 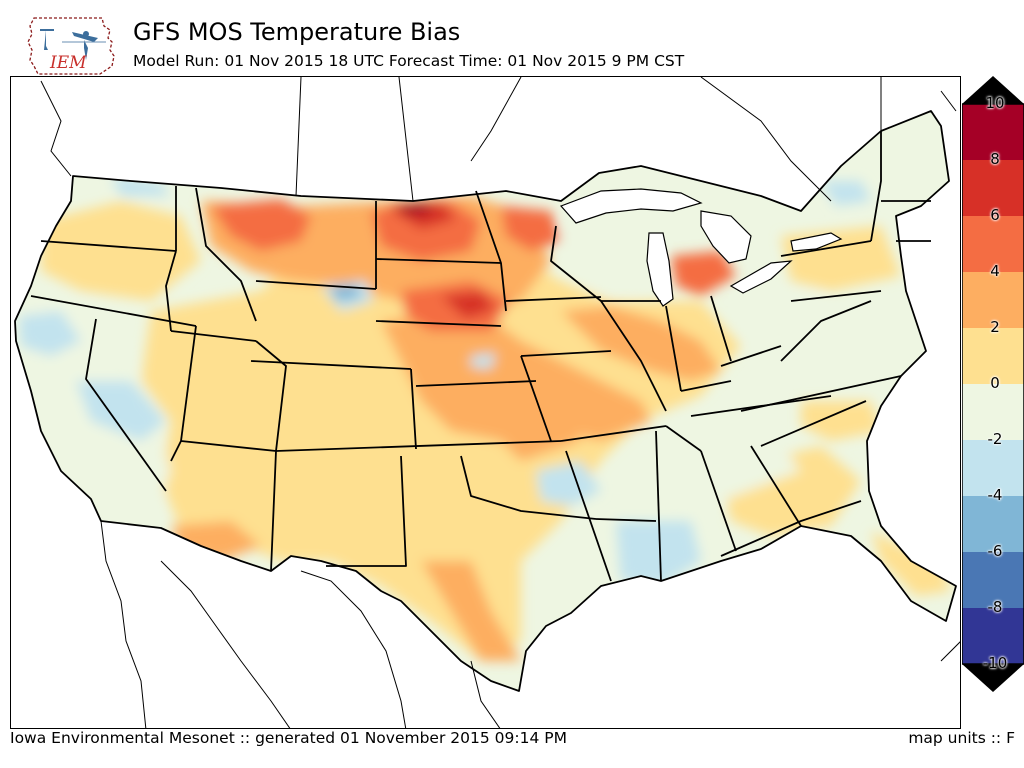 I want to click on boundary-nd-sd, so click(x=438, y=261).